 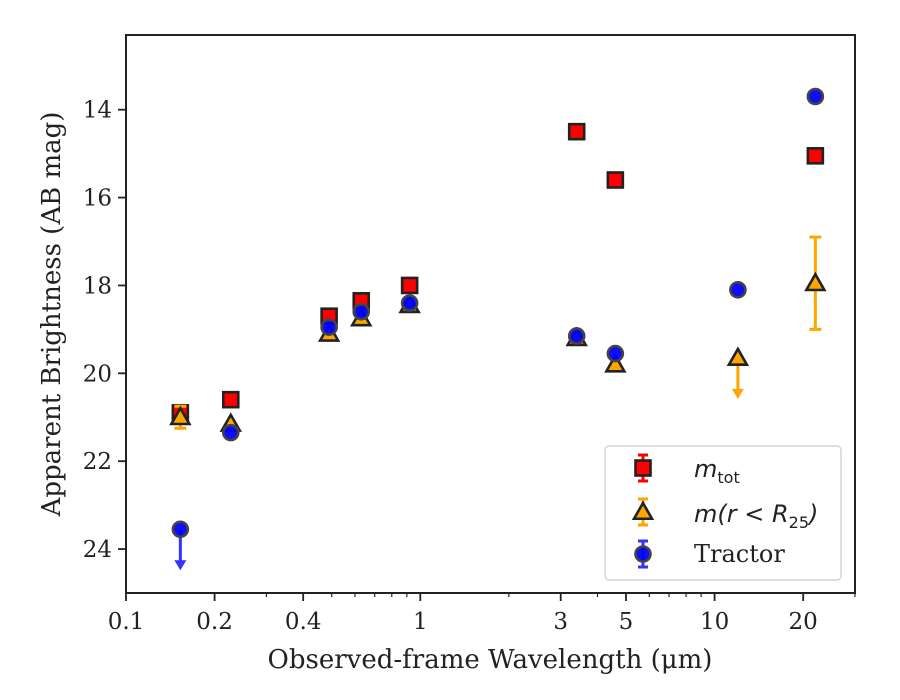 I want to click on x-tick-label: 0.2, so click(x=214, y=622).